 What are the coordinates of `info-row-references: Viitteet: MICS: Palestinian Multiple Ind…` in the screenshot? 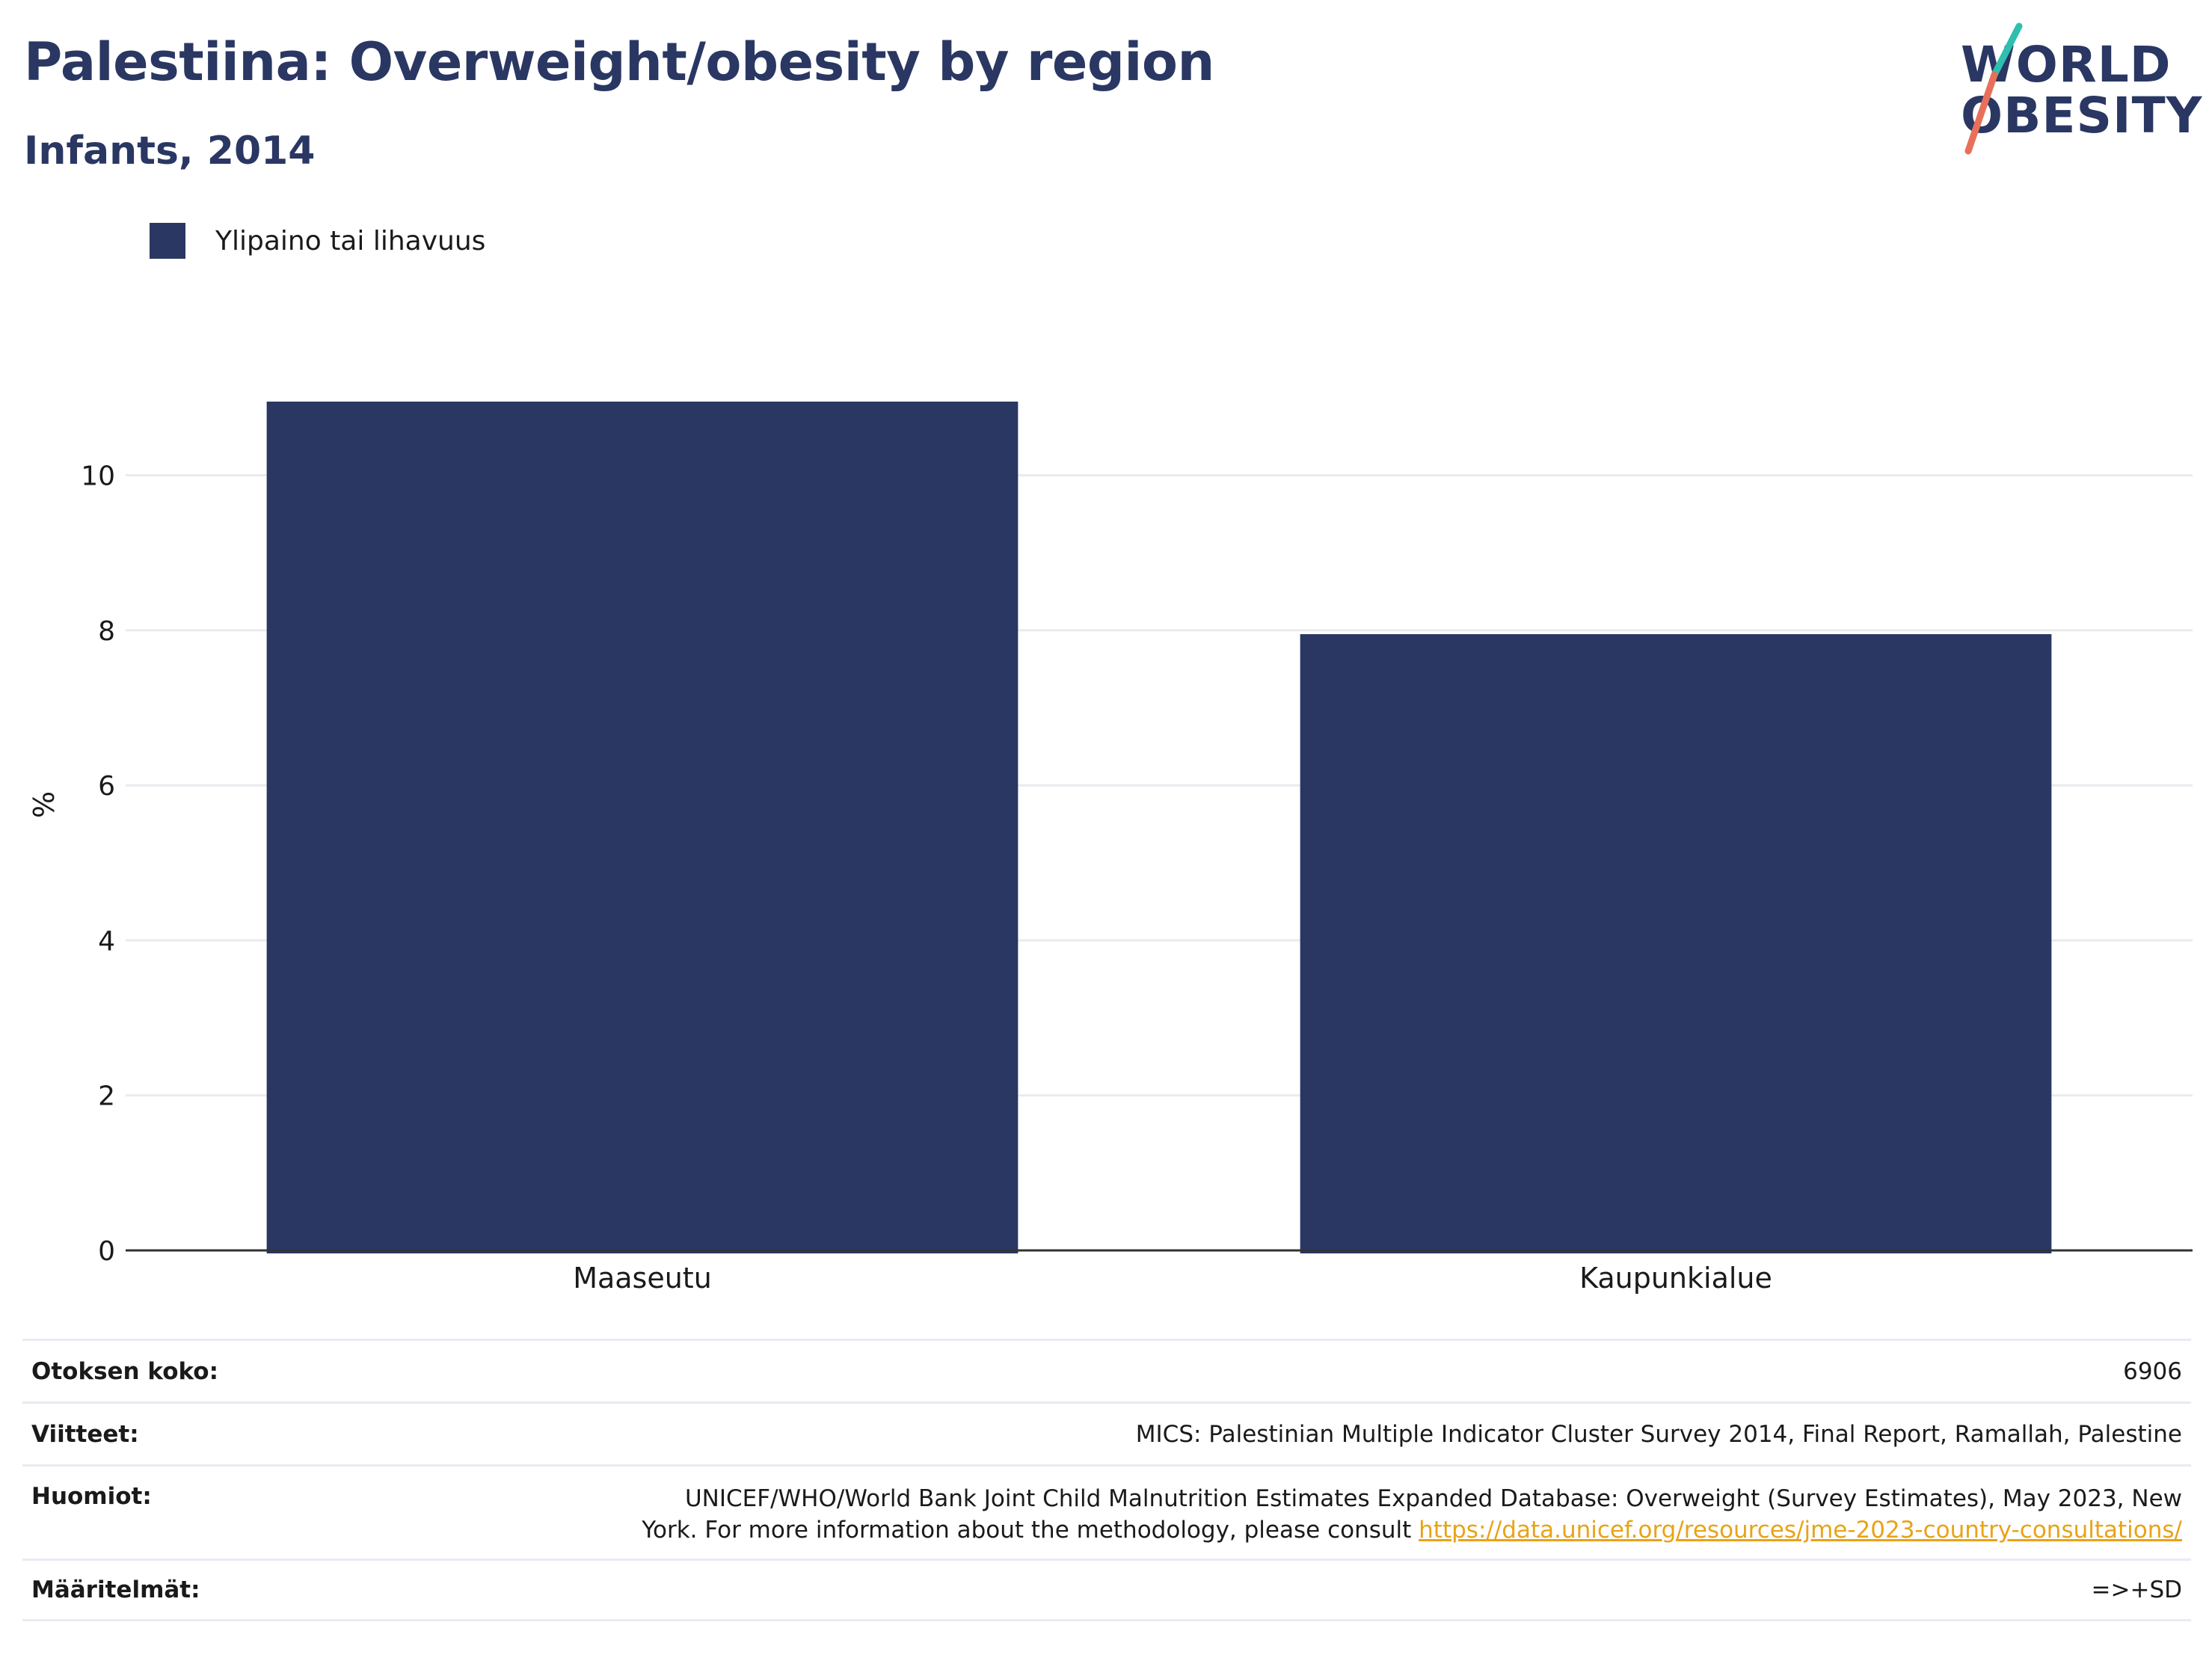 It's located at (1106, 1432).